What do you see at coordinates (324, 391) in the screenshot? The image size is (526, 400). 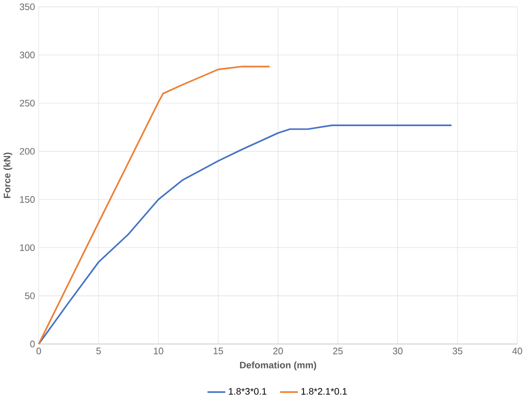 I see `legend-label: 1.8*2.1*0.1` at bounding box center [324, 391].